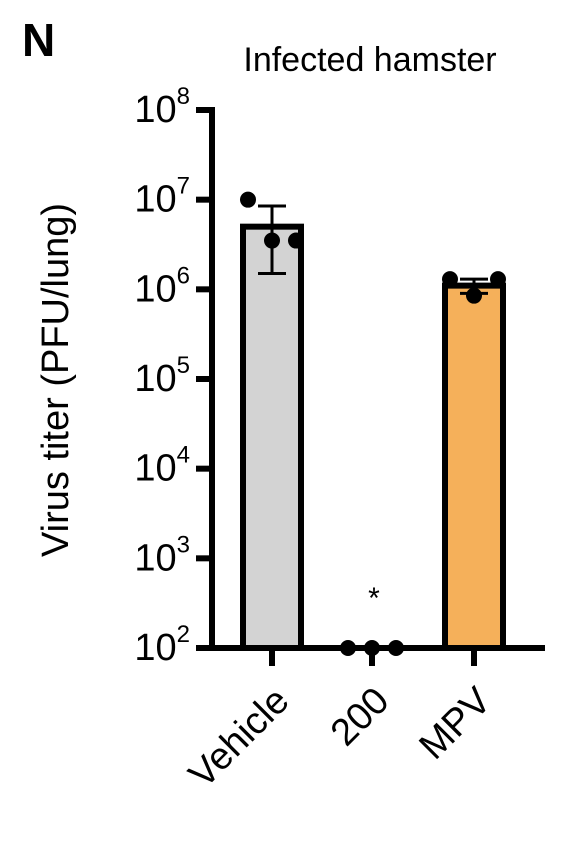 The image size is (584, 842). What do you see at coordinates (183, 186) in the screenshot?
I see `y-tick-exp: 7` at bounding box center [183, 186].